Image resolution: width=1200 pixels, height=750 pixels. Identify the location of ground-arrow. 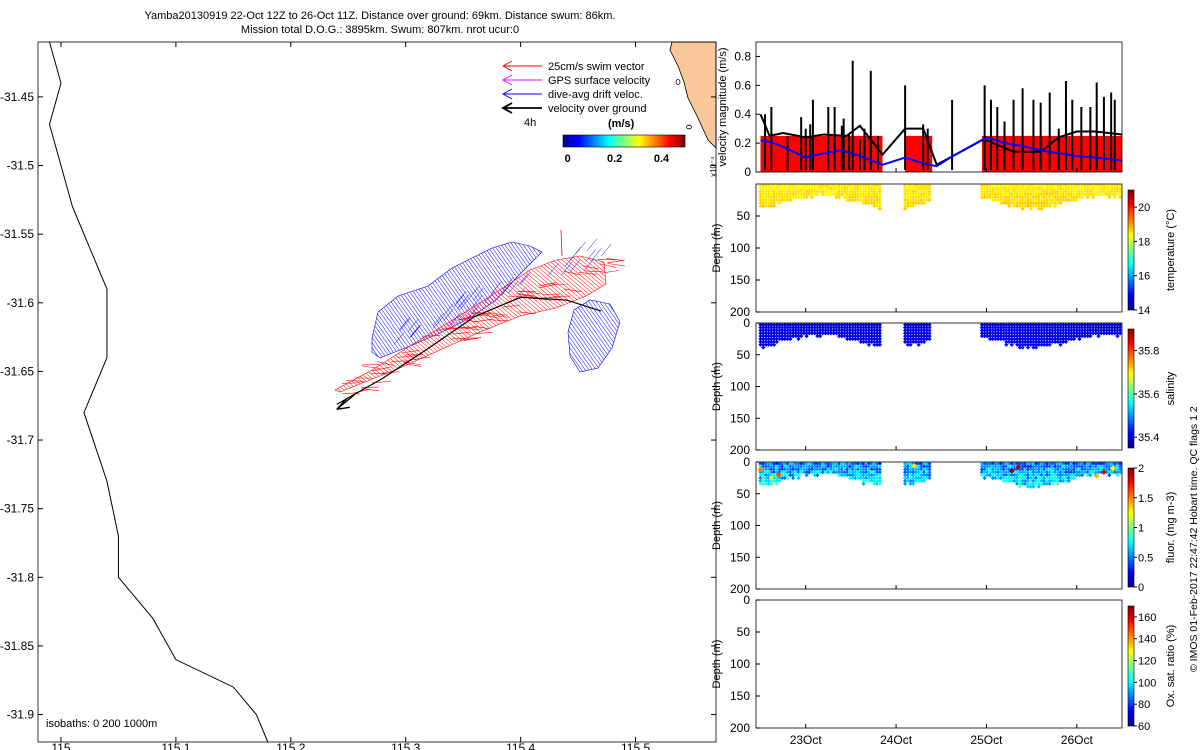
(346, 402).